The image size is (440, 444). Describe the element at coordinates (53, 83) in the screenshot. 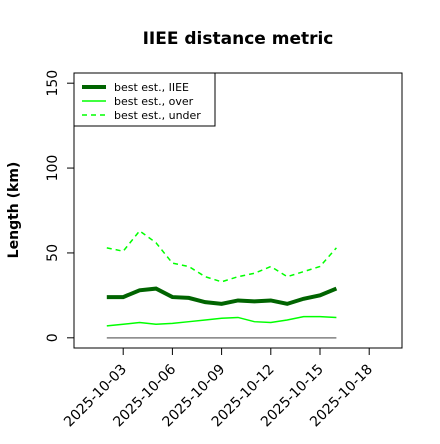

I see `y-tick-label: 150` at that location.